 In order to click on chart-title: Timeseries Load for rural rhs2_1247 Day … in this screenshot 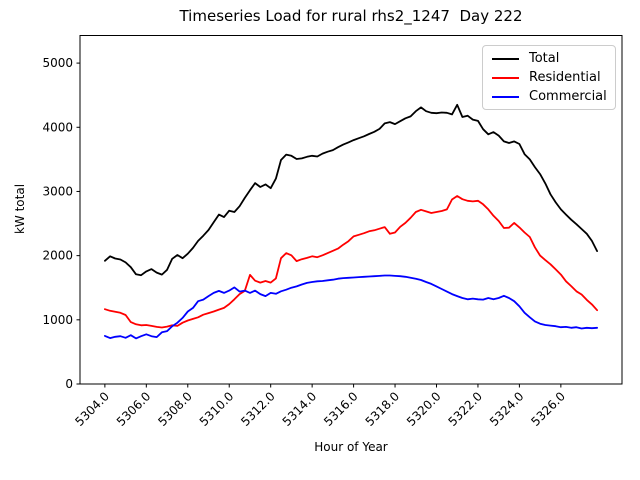, I will do `click(351, 16)`.